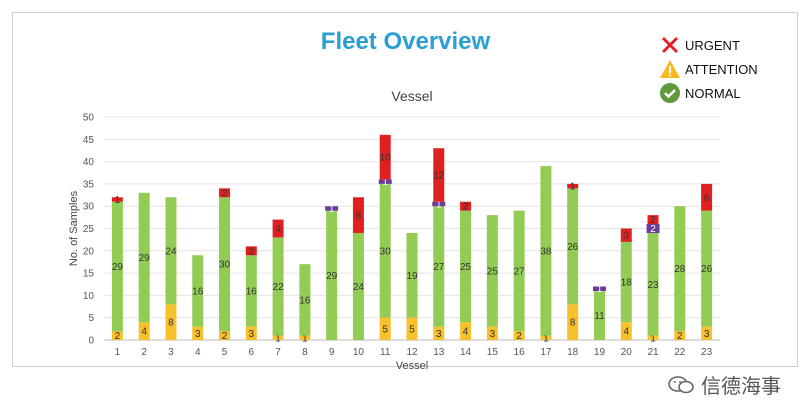 Image resolution: width=811 pixels, height=405 pixels. What do you see at coordinates (600, 352) in the screenshot?
I see `x-tick-label: 19` at bounding box center [600, 352].